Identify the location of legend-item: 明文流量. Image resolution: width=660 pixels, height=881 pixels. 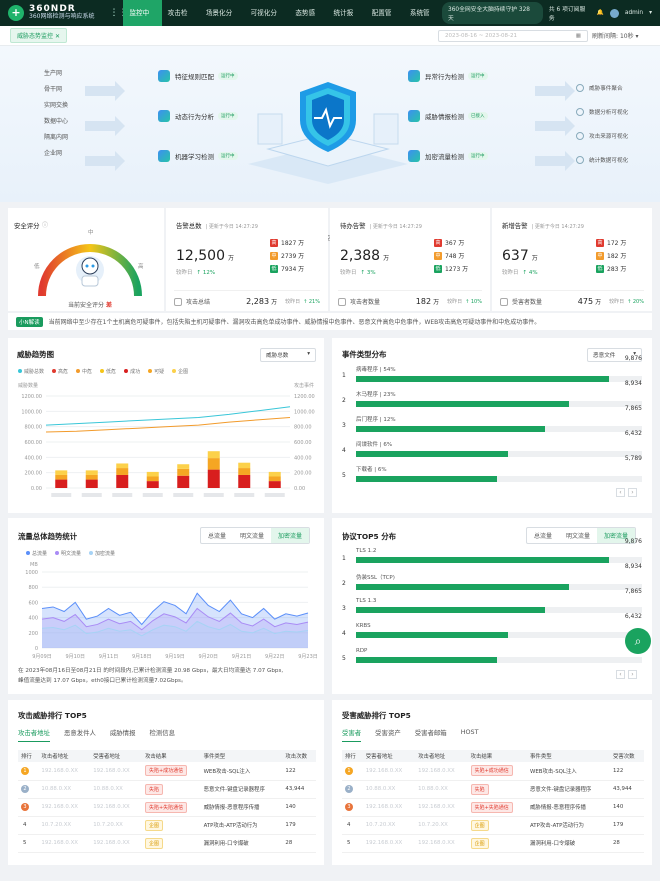
(68, 553).